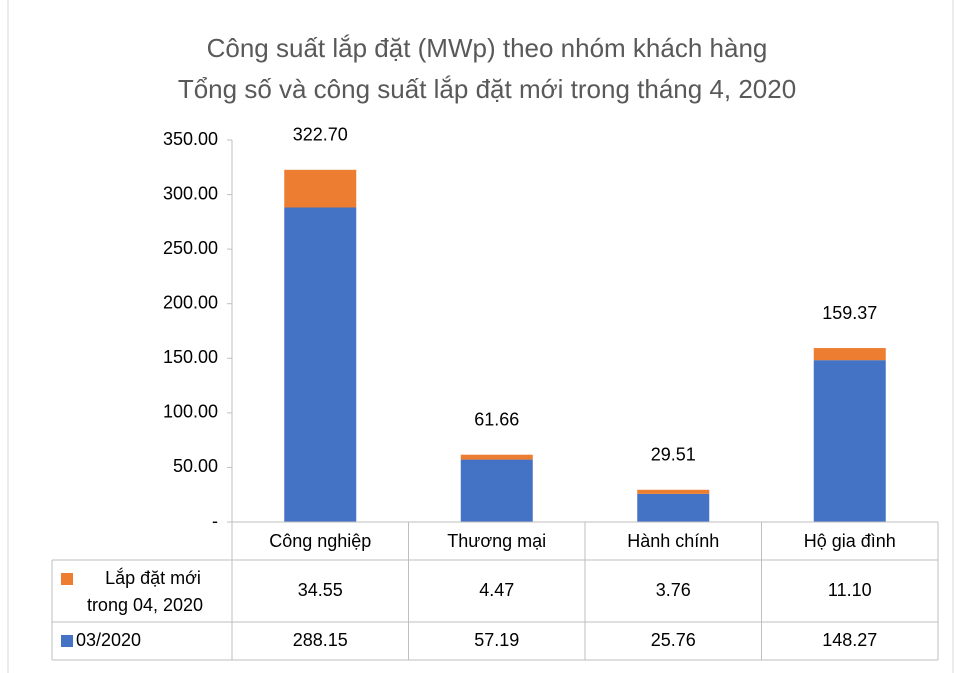 The image size is (954, 673). I want to click on table-cell: 57.19, so click(496, 640).